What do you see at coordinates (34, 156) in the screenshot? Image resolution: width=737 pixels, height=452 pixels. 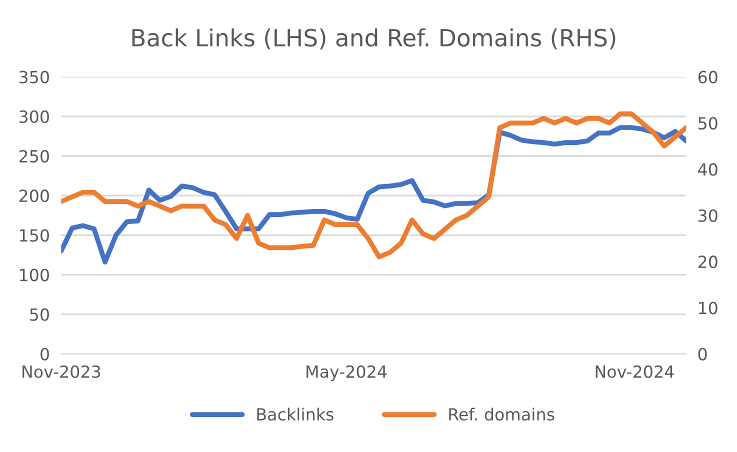 I see `y-tick-label: 250` at bounding box center [34, 156].